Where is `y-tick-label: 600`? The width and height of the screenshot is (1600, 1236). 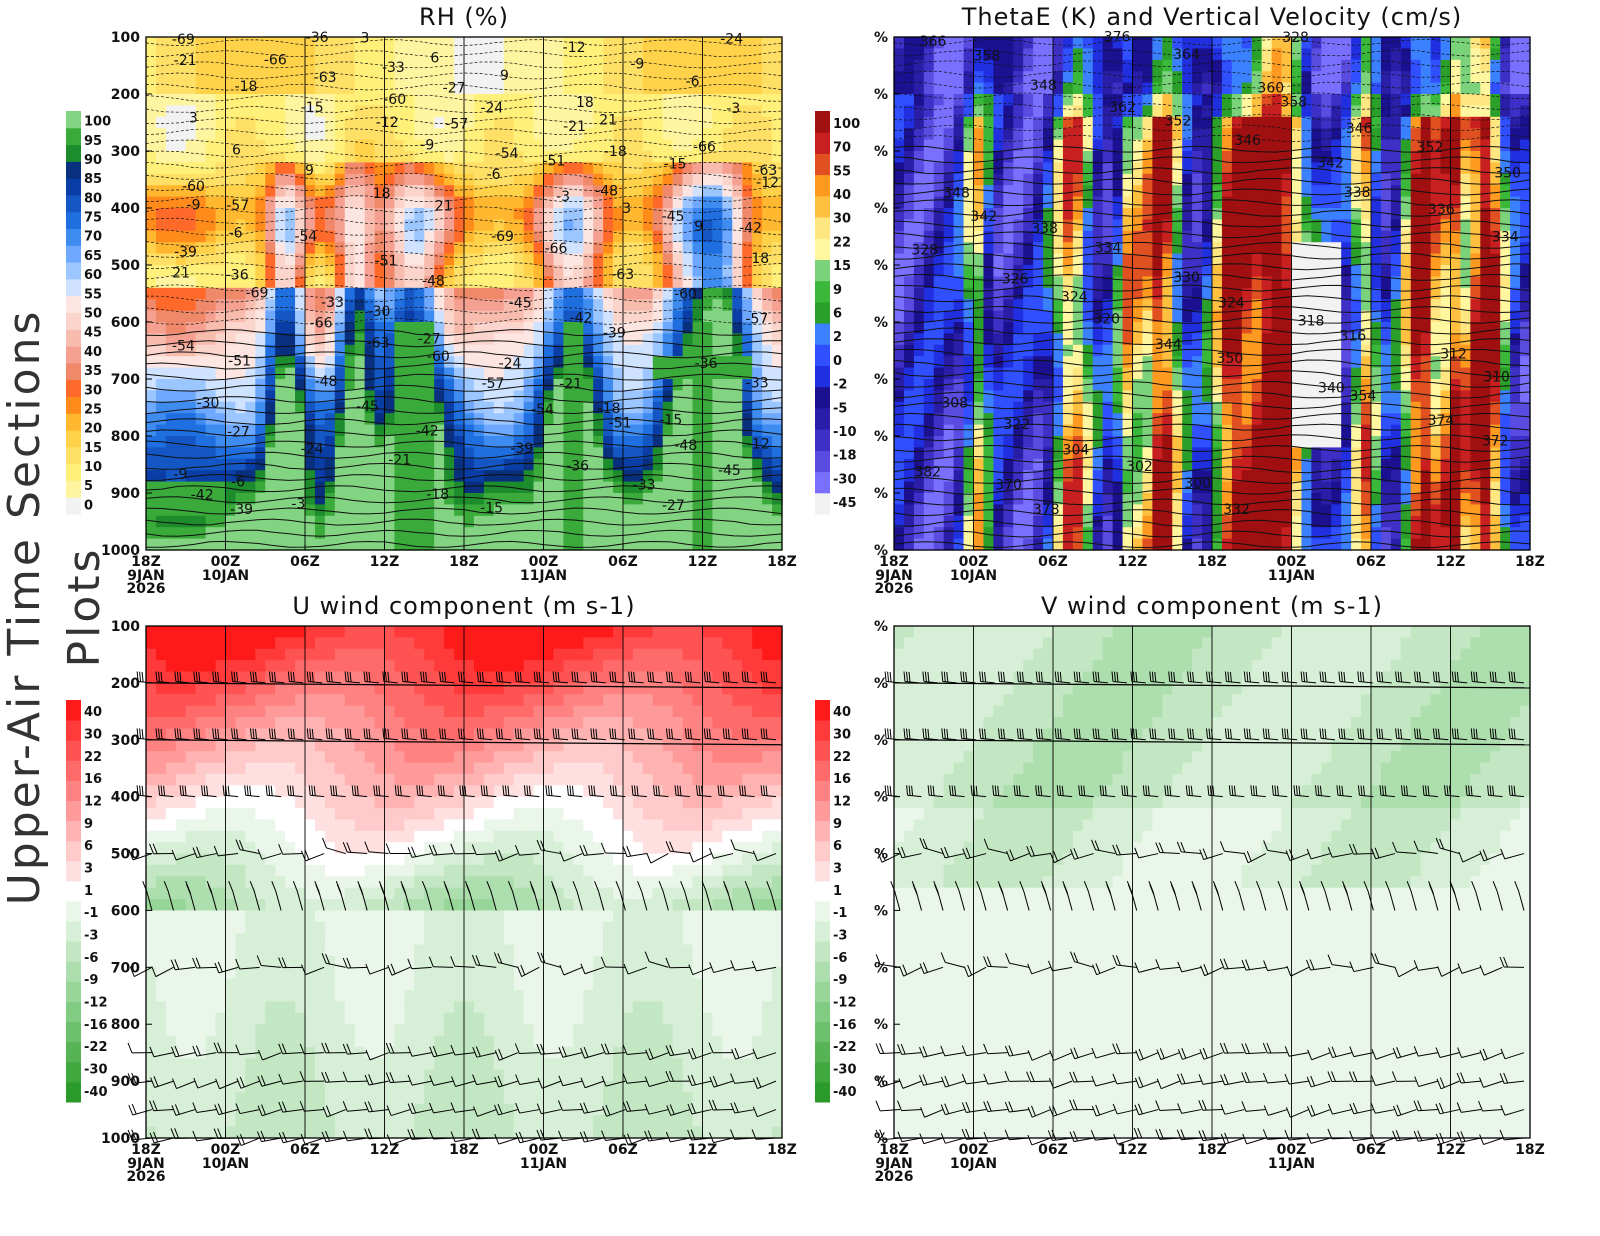
y-tick-label: 600 is located at coordinates (125, 911).